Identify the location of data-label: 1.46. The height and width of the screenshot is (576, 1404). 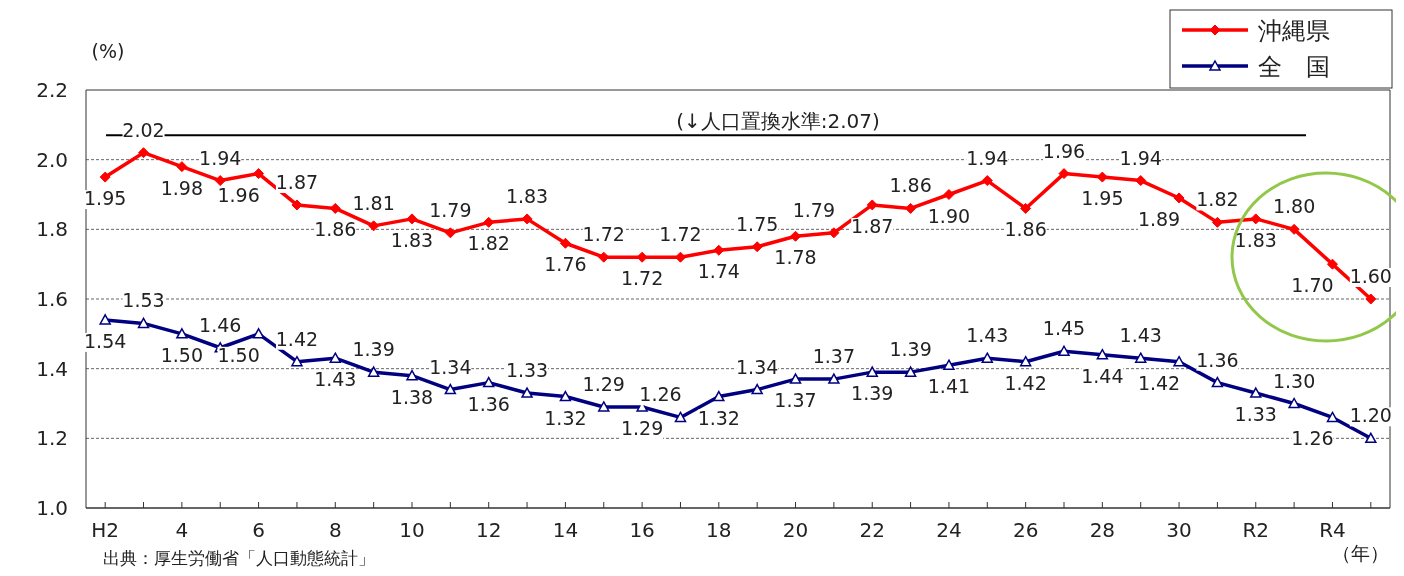
(220, 324).